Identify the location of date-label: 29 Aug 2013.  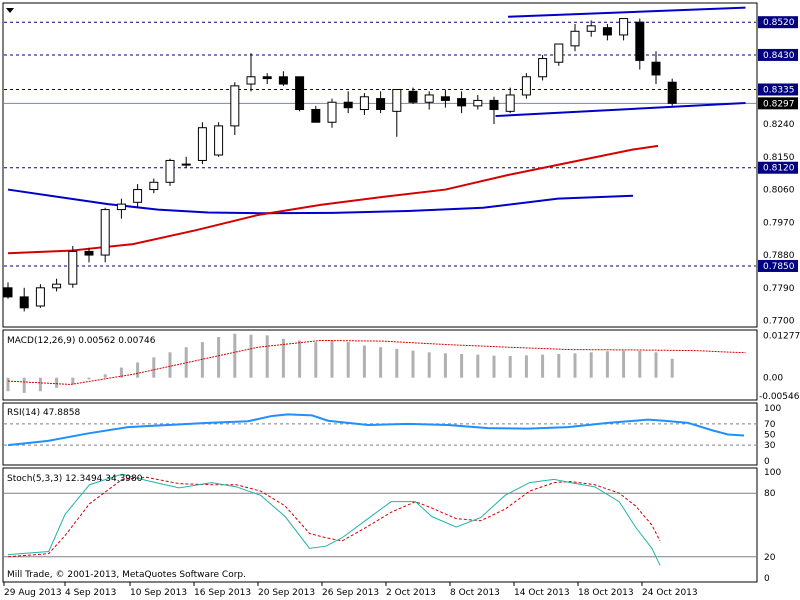
(33, 593).